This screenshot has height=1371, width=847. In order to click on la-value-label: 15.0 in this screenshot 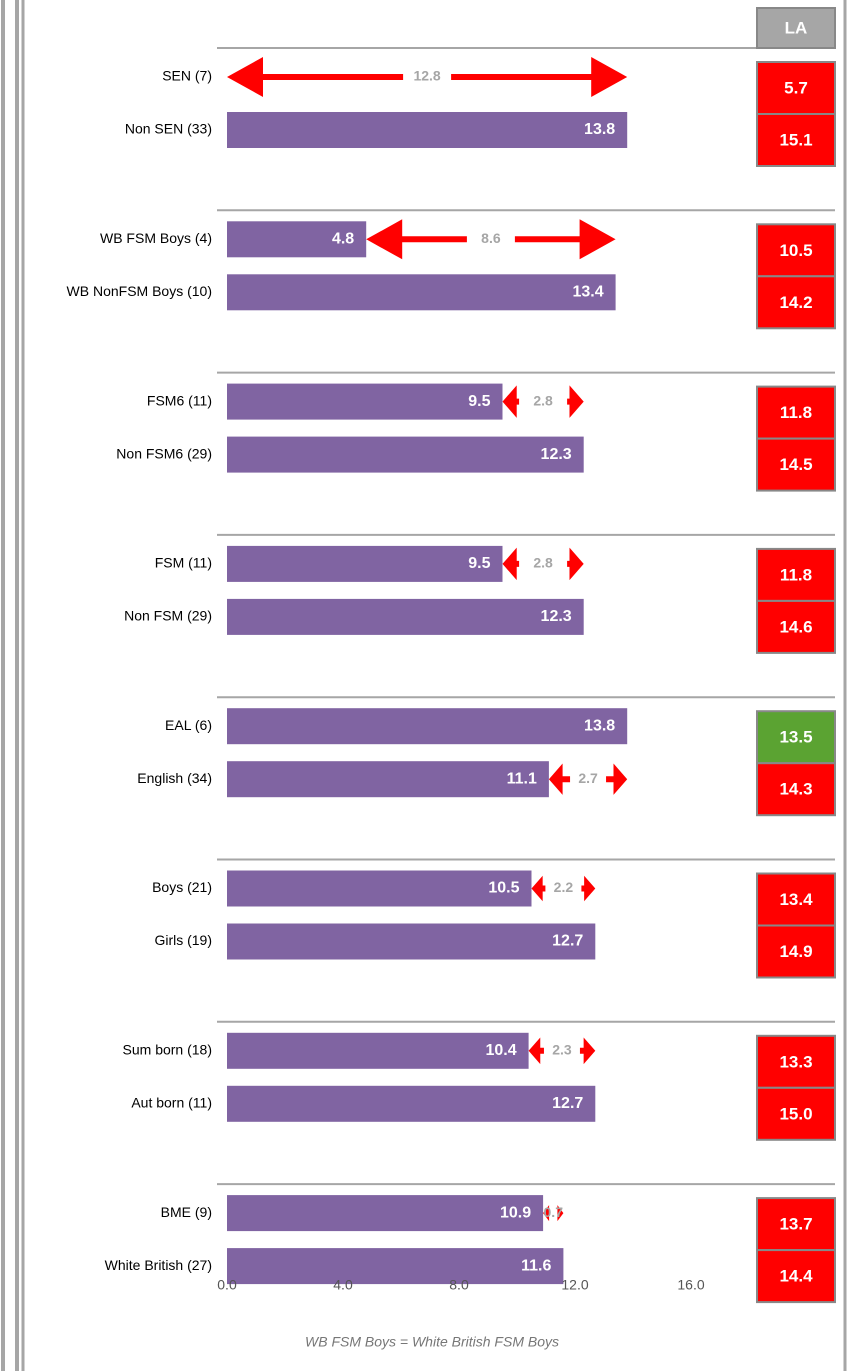, I will do `click(795, 1113)`.